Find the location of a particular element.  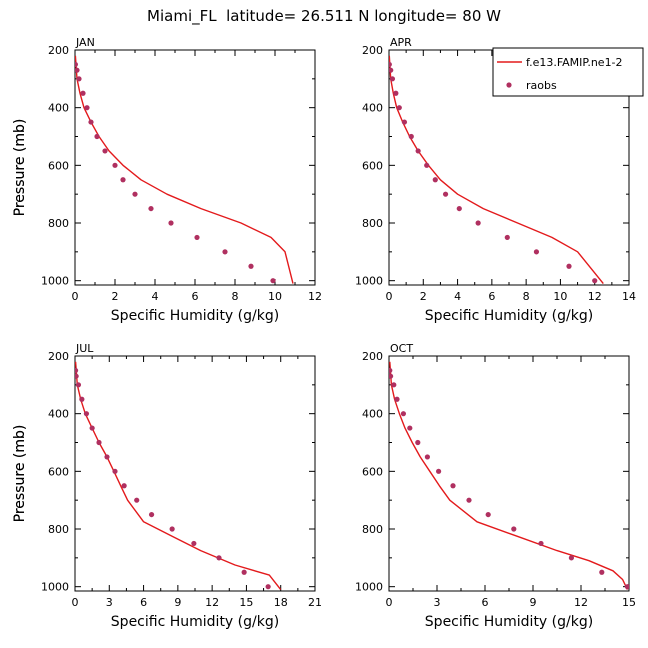

legend-obs-label: raobs is located at coordinates (541, 85).